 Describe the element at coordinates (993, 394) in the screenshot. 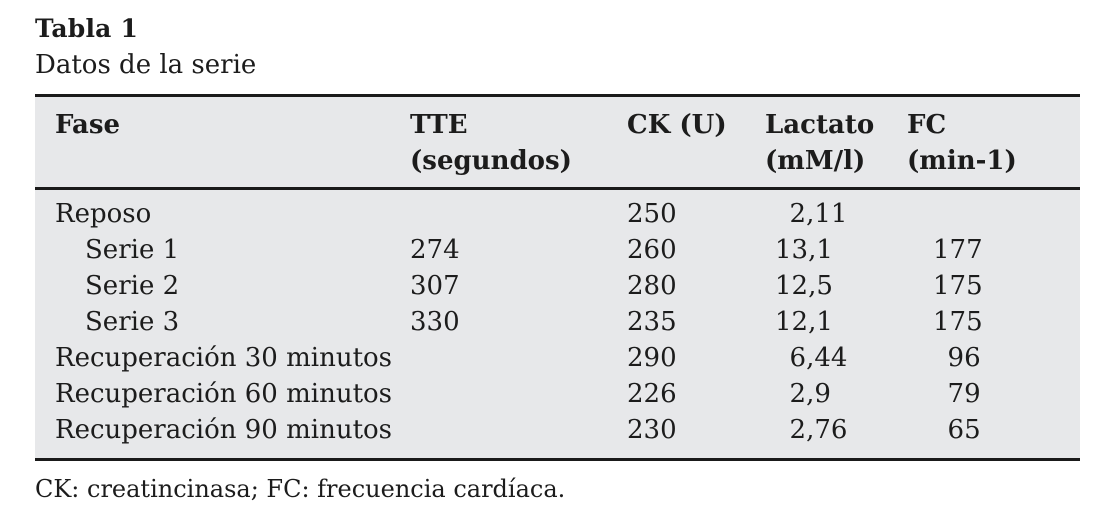

I see `cell-value: 79` at that location.